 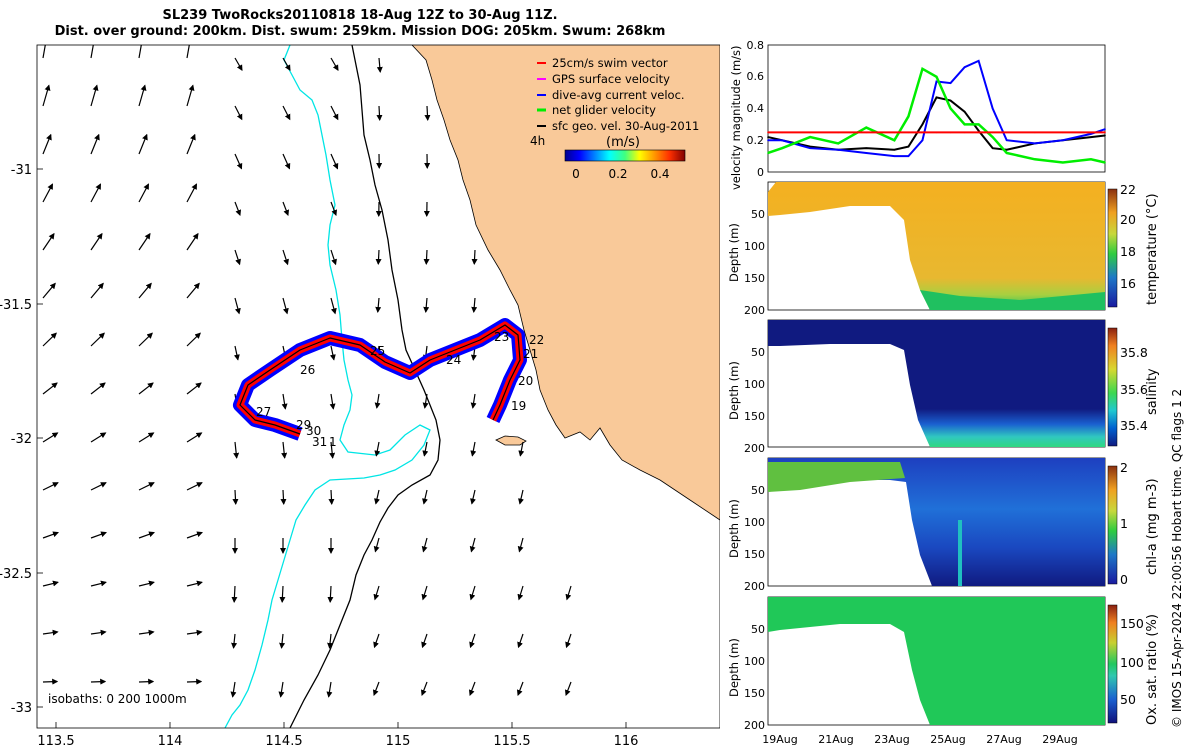 I want to click on depth-tick: 150, so click(x=754, y=554).